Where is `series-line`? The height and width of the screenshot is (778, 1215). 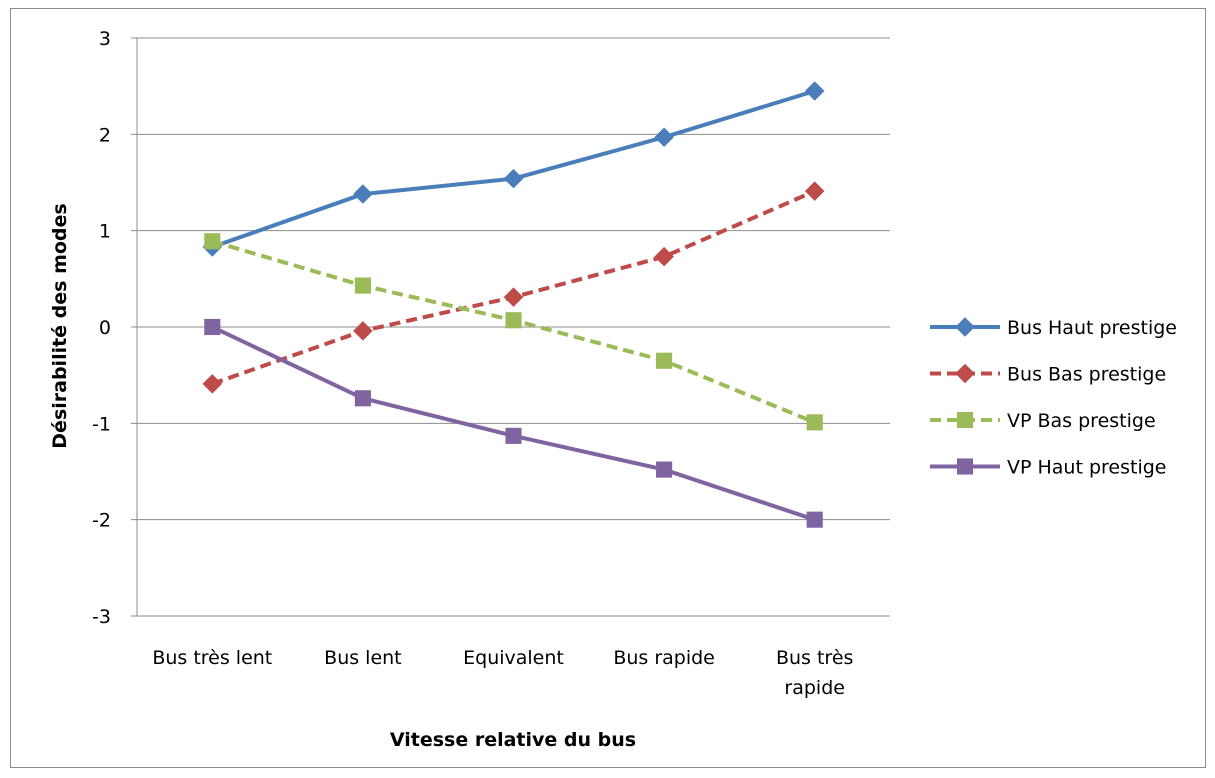 series-line is located at coordinates (513, 332).